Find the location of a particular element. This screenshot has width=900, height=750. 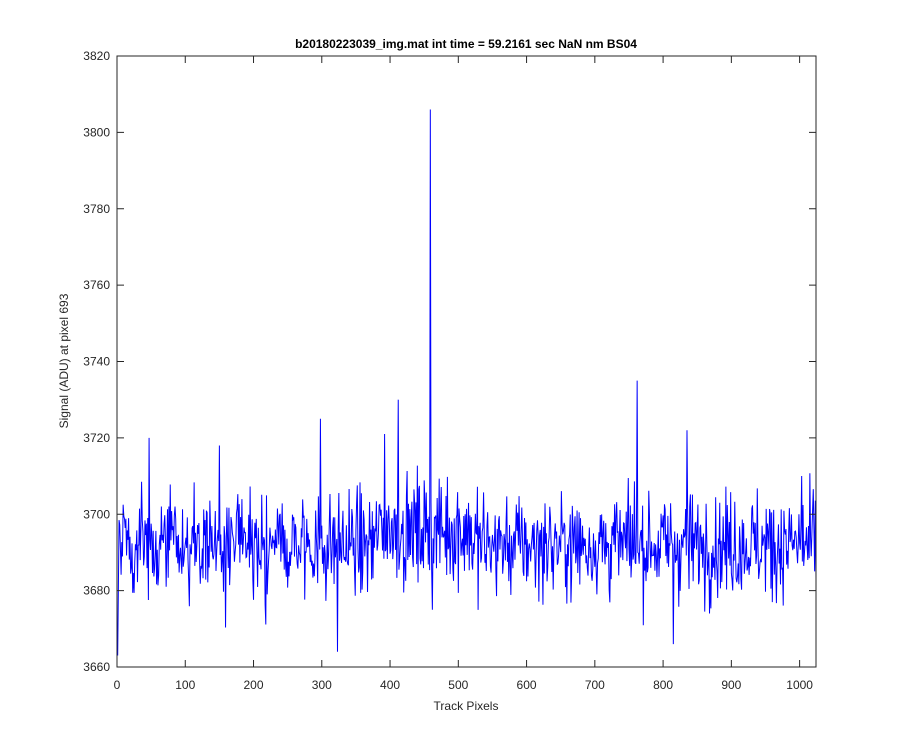

x-tick-label-0: 0 is located at coordinates (117, 685).